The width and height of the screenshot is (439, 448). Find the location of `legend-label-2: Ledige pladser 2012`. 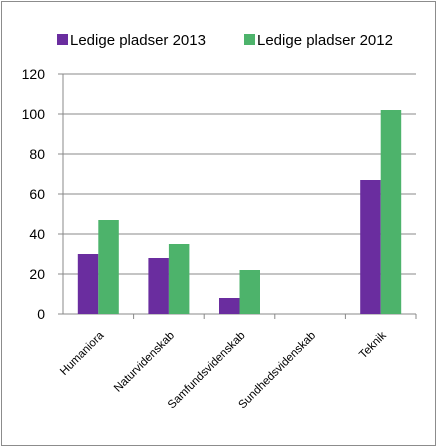

legend-label-2: Ledige pladser 2012 is located at coordinates (325, 40).